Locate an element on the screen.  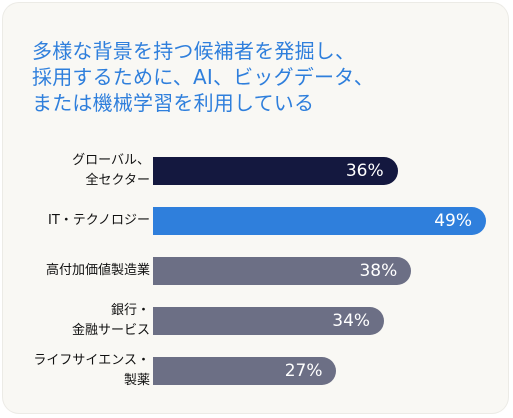
category-label: グローバル、全セクター is located at coordinates (77, 171).